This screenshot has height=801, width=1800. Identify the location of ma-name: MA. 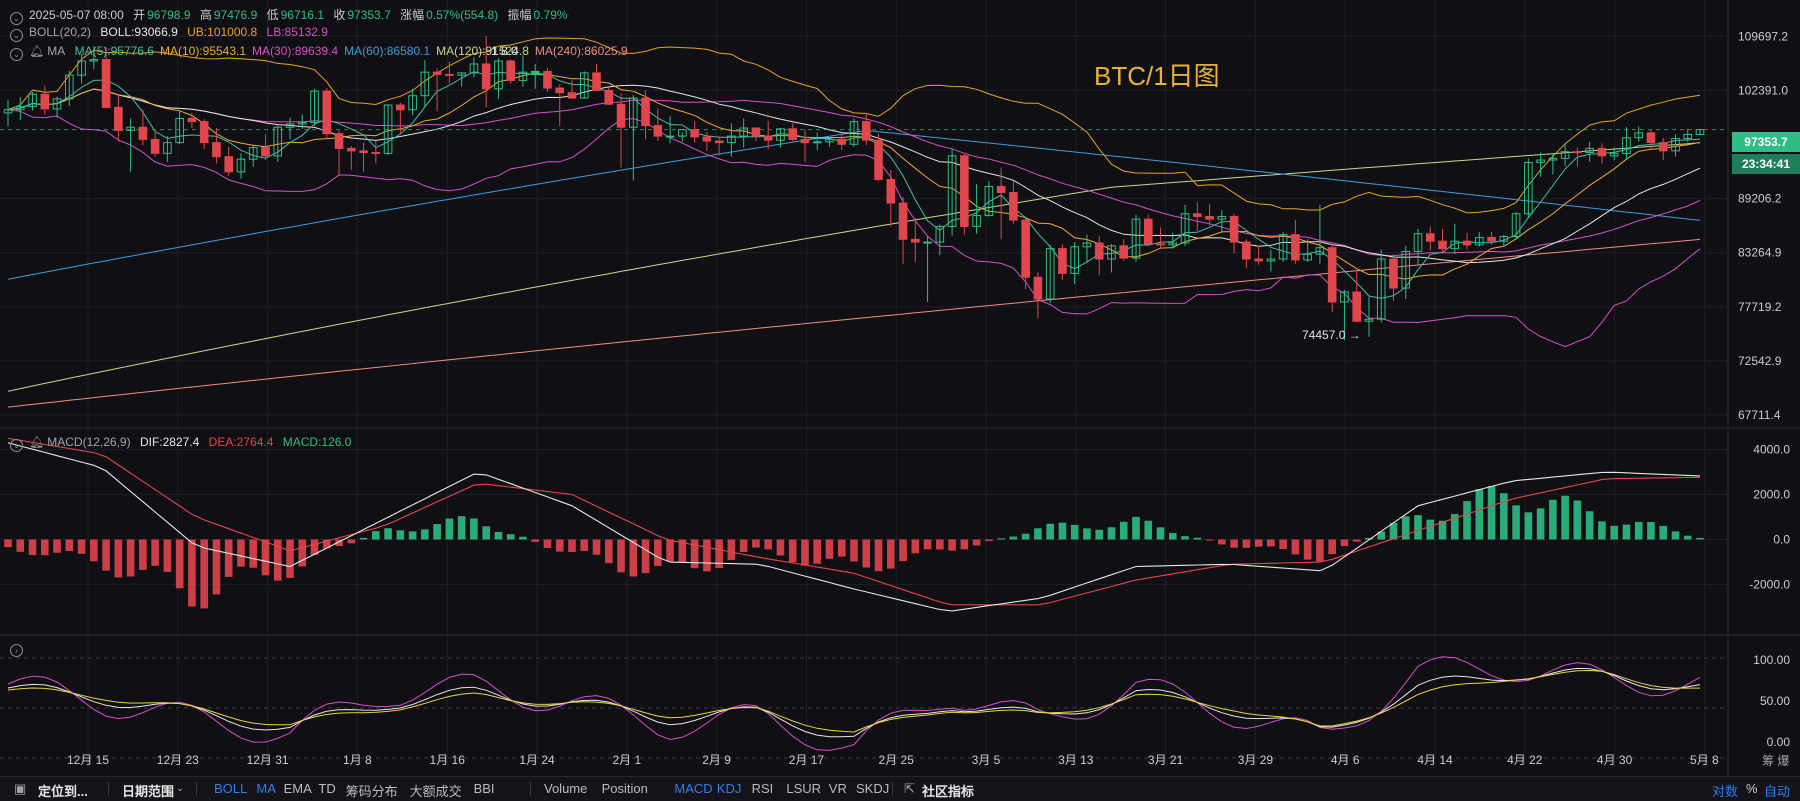
(56, 51).